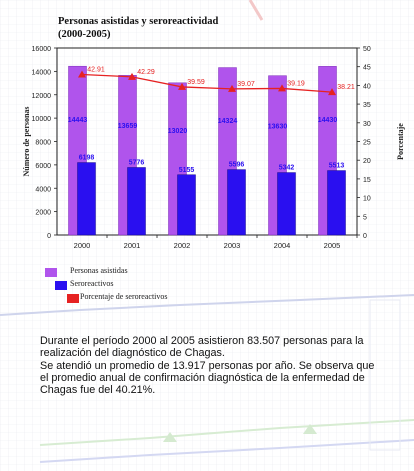  Describe the element at coordinates (78, 120) in the screenshot. I see `bar-assisted-label: 14443` at that location.